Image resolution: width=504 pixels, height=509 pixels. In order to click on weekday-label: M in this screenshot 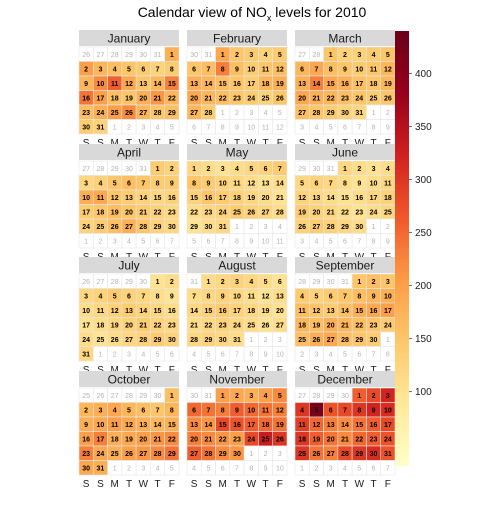, I will do `click(223, 484)`.